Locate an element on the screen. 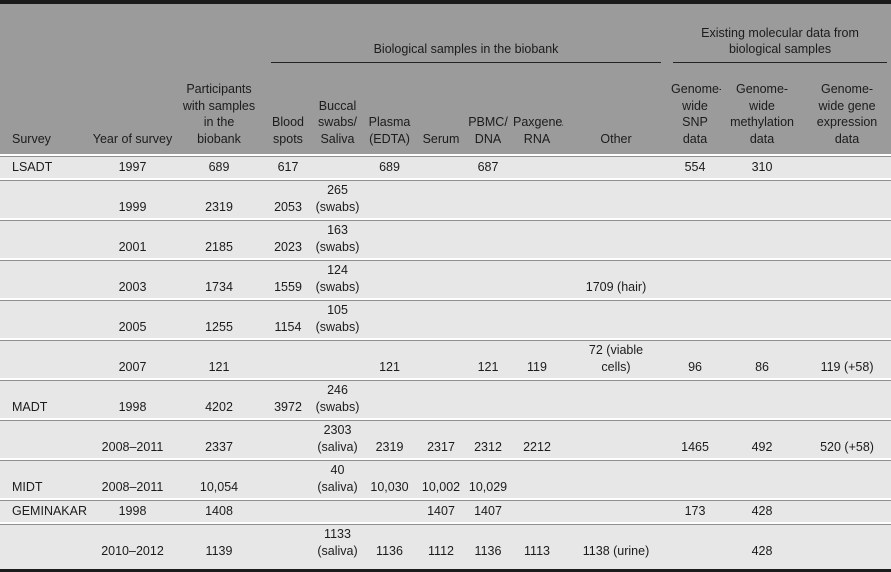 The width and height of the screenshot is (891, 572). cell-methylation: 86 is located at coordinates (762, 358).